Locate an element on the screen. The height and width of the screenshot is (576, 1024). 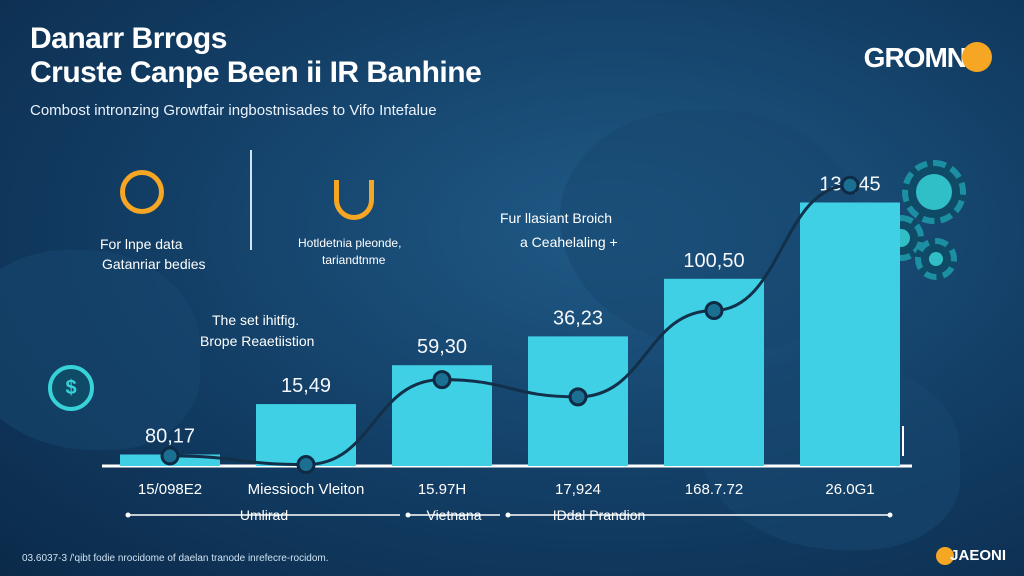
callout-left-line-2: Gatanriar bedies is located at coordinates (154, 264).